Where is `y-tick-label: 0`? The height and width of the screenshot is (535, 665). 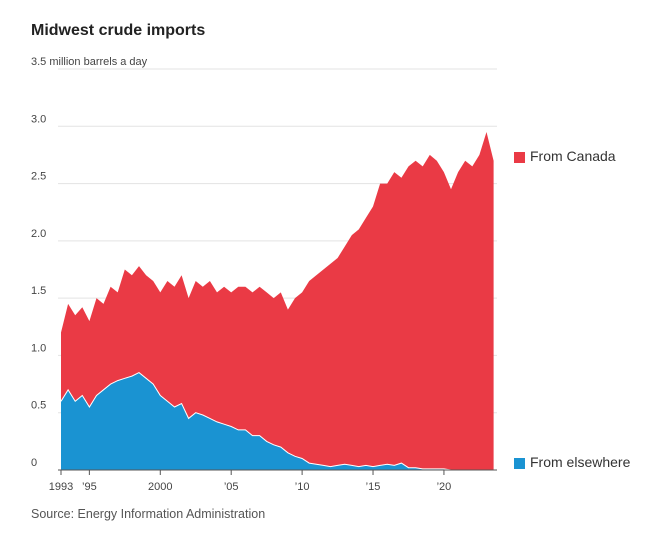 y-tick-label: 0 is located at coordinates (34, 463).